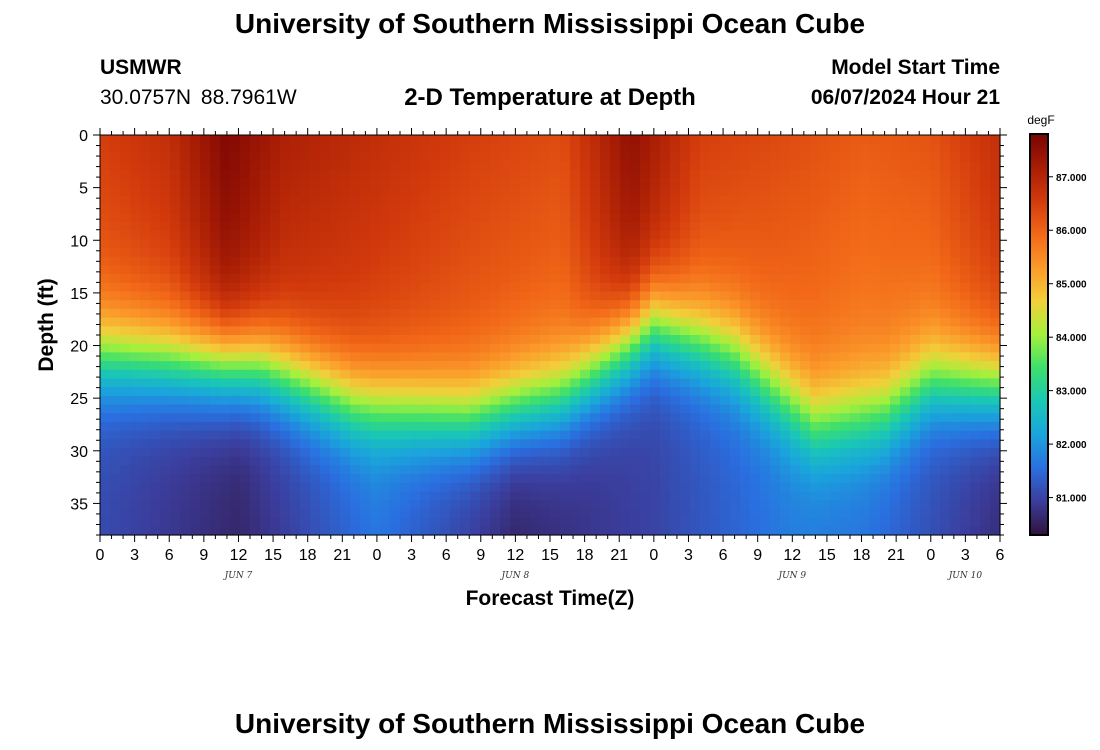 This screenshot has height=750, width=1100. What do you see at coordinates (480, 555) in the screenshot?
I see `x-tick-label: 9` at bounding box center [480, 555].